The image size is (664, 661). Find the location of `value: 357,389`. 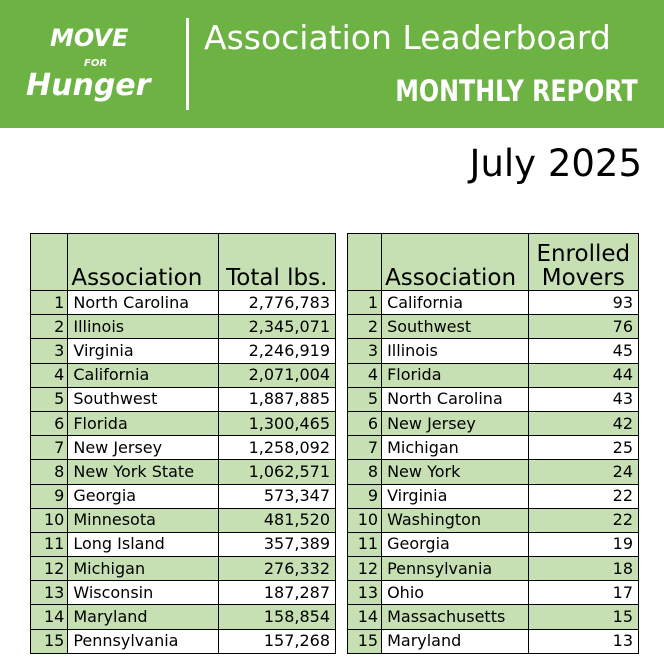

value: 357,389 is located at coordinates (277, 544).